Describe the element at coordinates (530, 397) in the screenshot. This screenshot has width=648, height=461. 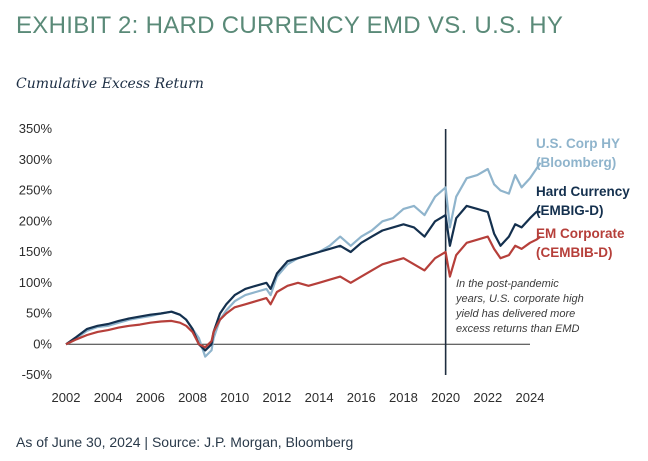
I see `x-tick-label: 2024` at that location.